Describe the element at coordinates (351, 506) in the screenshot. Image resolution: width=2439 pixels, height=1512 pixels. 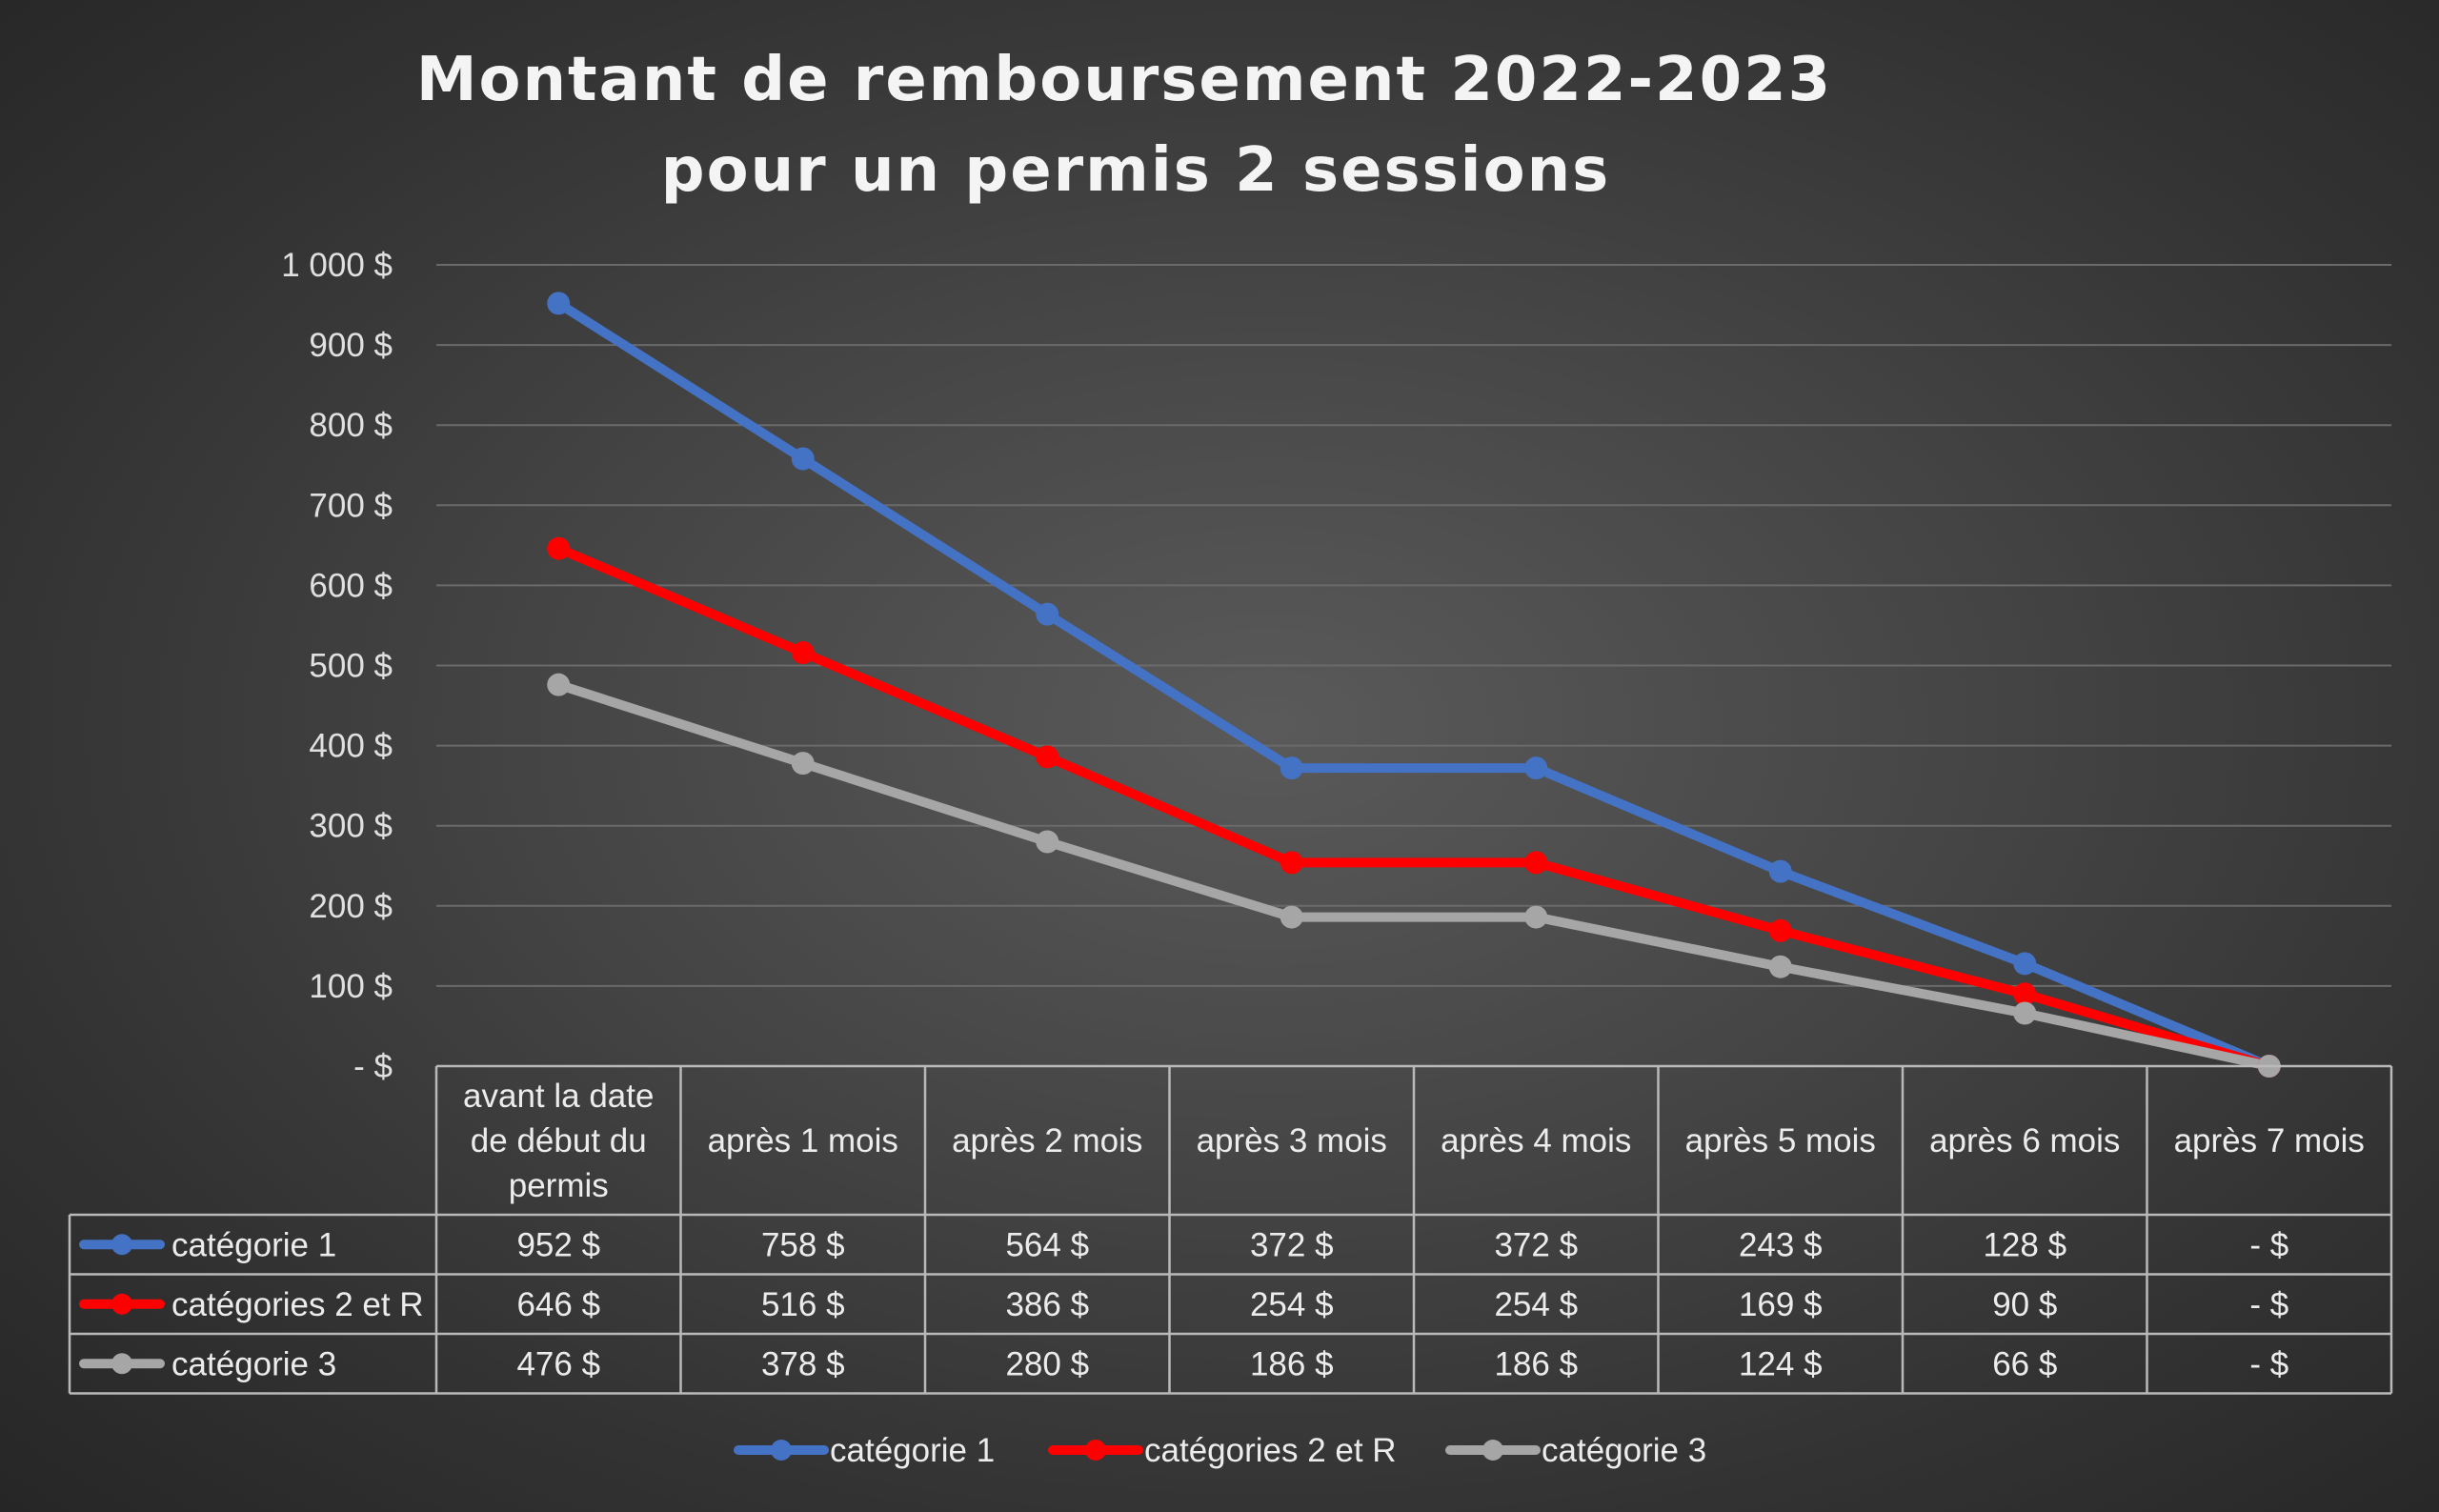
I see `y-tick-label: 700 $` at that location.